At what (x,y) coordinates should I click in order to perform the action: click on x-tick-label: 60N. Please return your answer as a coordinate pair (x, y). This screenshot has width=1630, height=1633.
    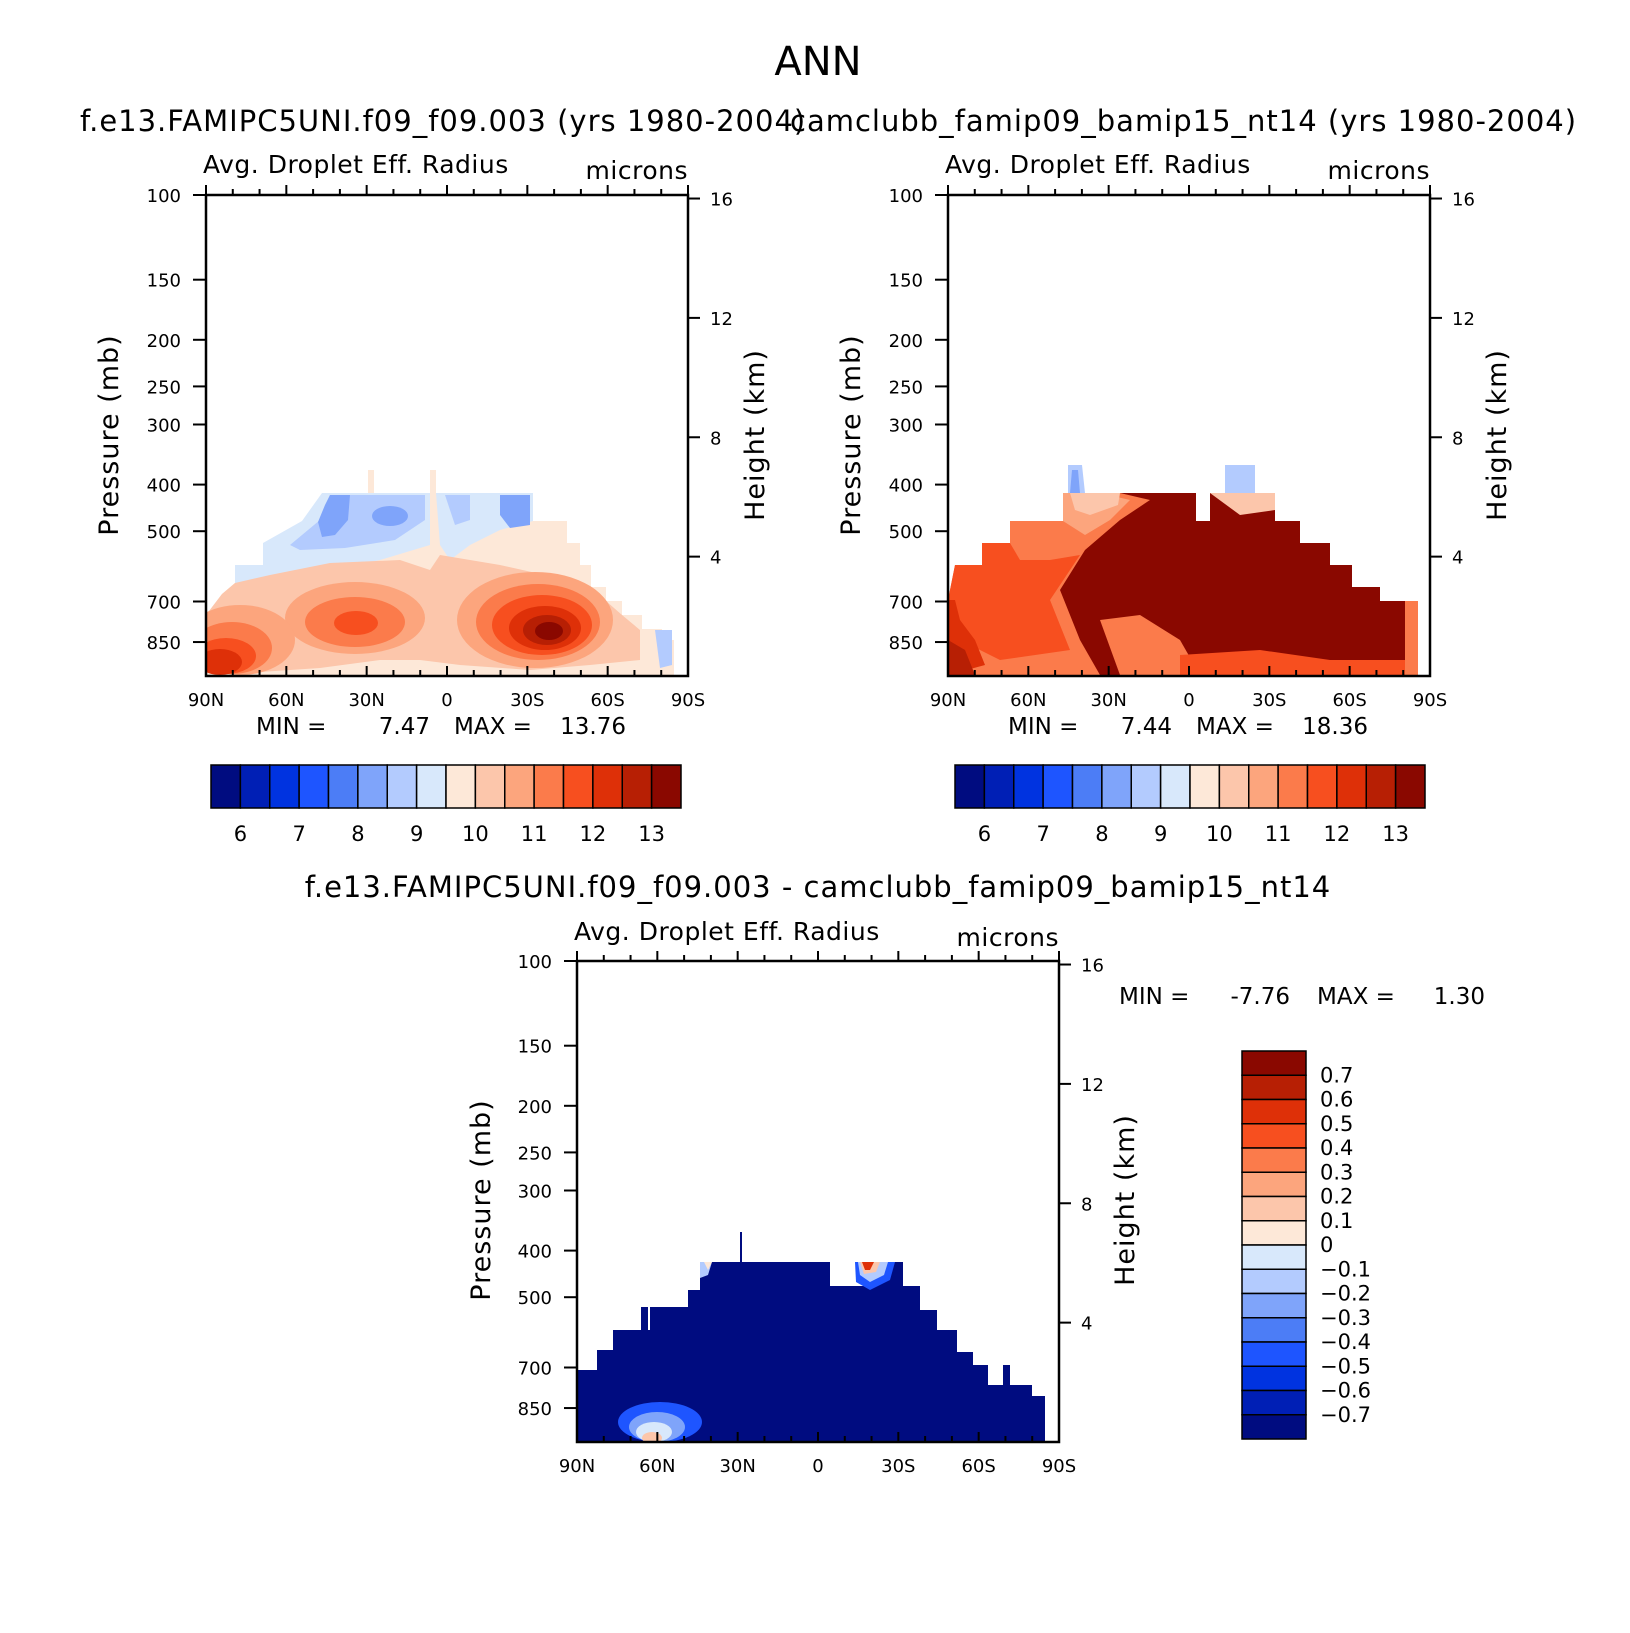
    Looking at the image, I should click on (657, 1466).